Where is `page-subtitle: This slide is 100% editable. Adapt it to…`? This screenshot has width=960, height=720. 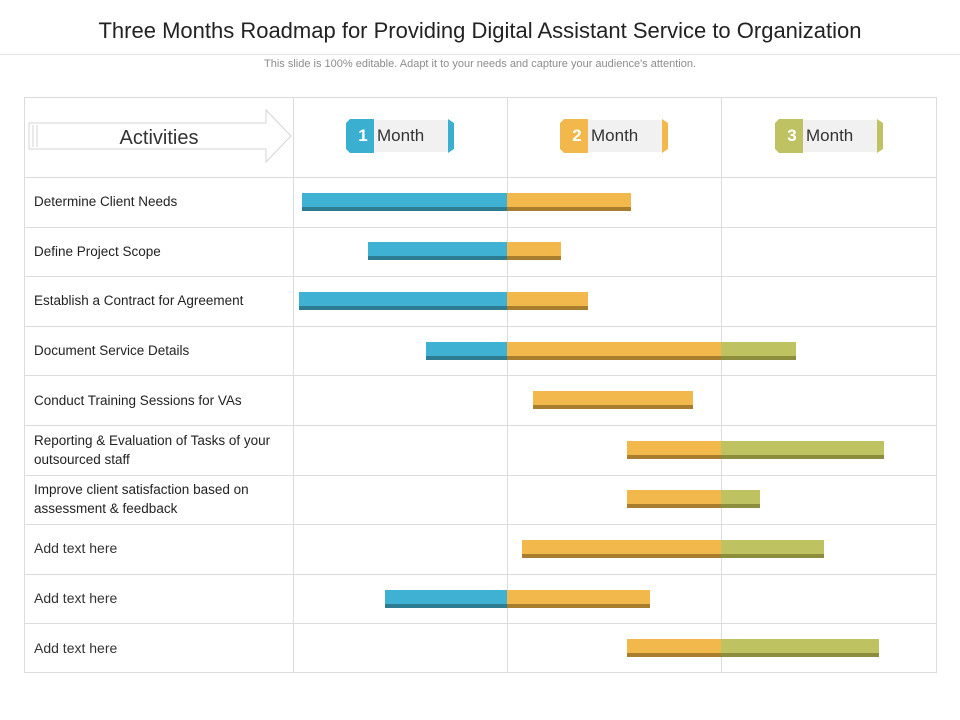 page-subtitle: This slide is 100% editable. Adapt it to… is located at coordinates (480, 64).